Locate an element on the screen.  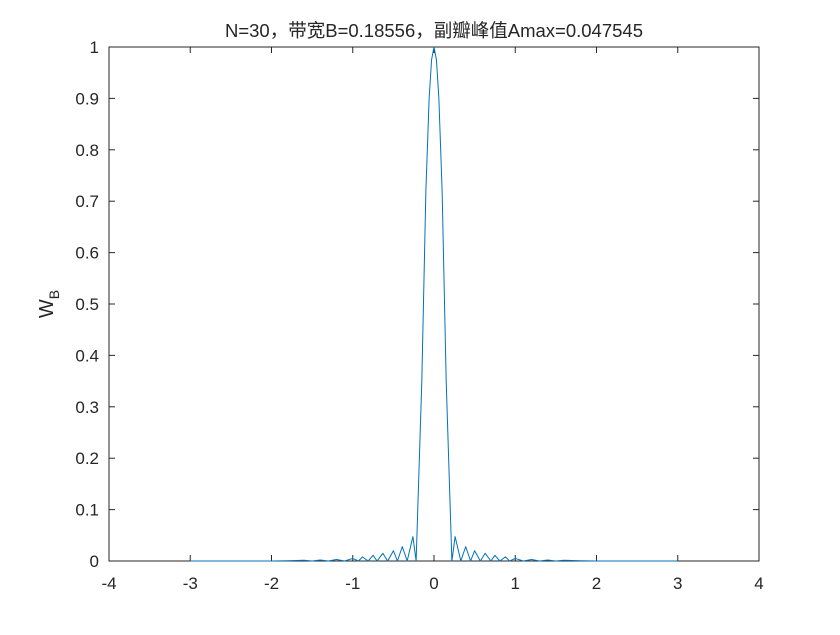
y-tick-label: 0 is located at coordinates (94, 561).